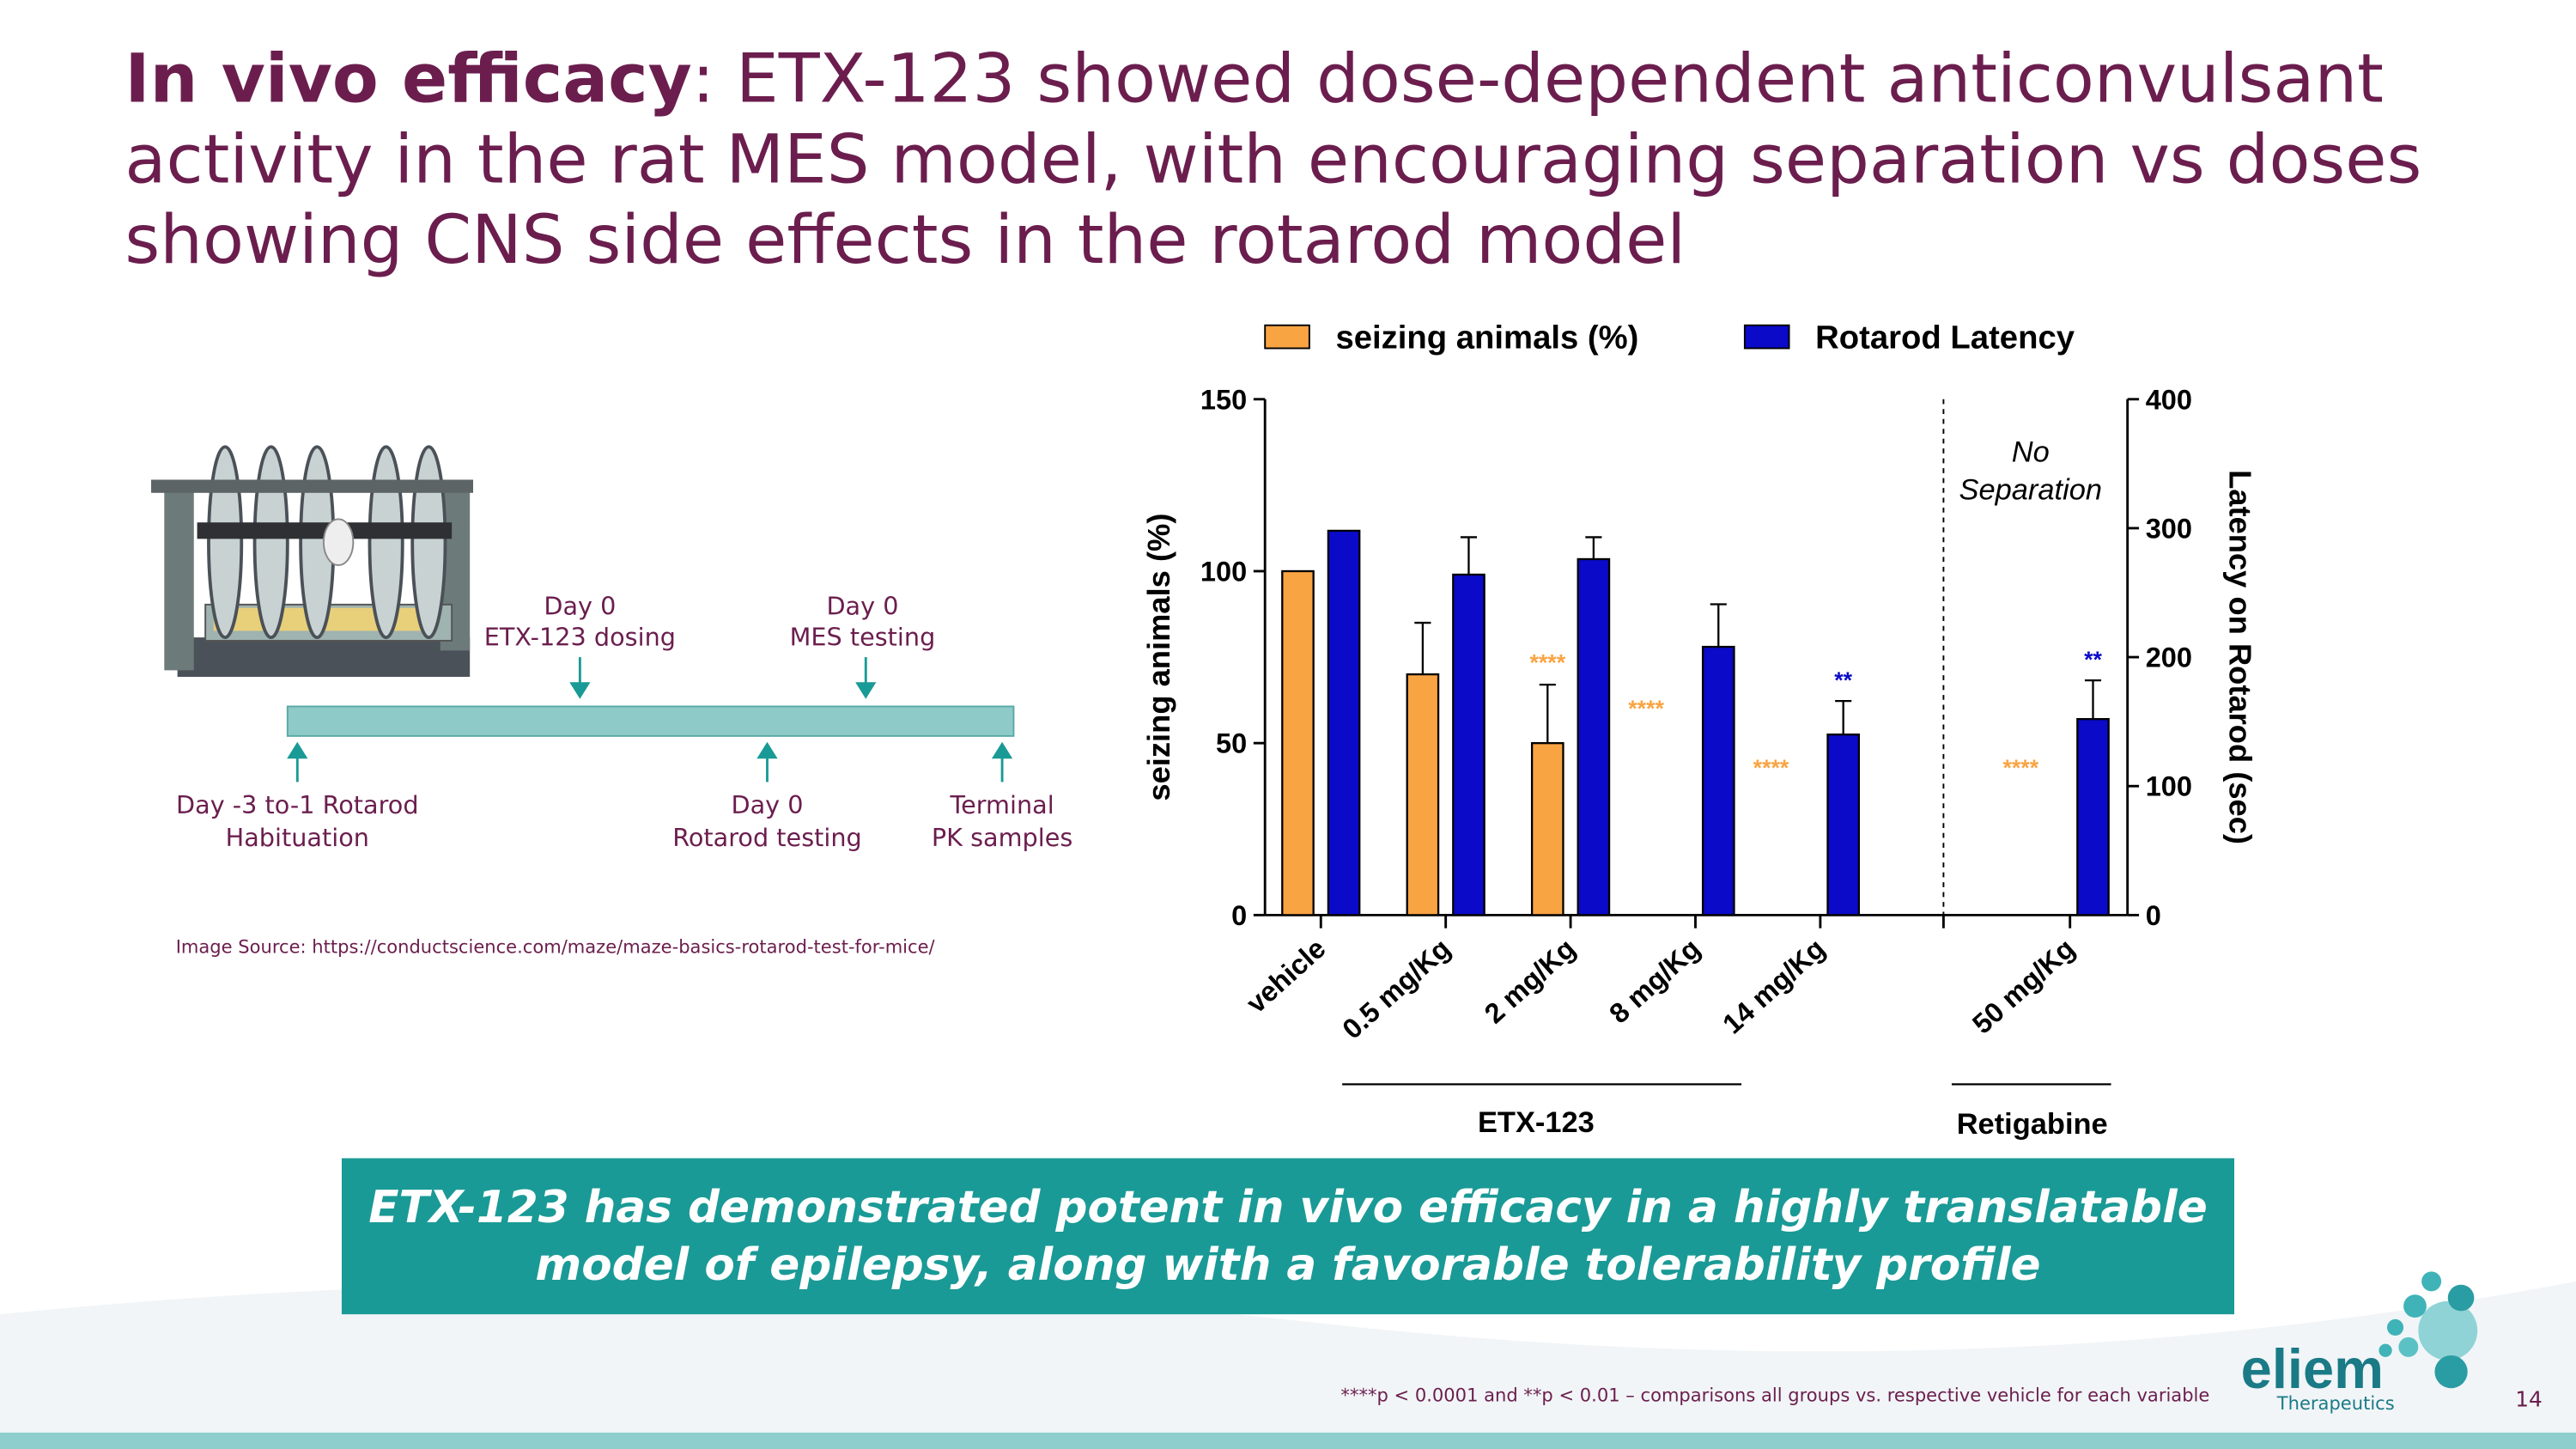 The width and height of the screenshot is (2576, 1449). I want to click on timeline-bar, so click(651, 721).